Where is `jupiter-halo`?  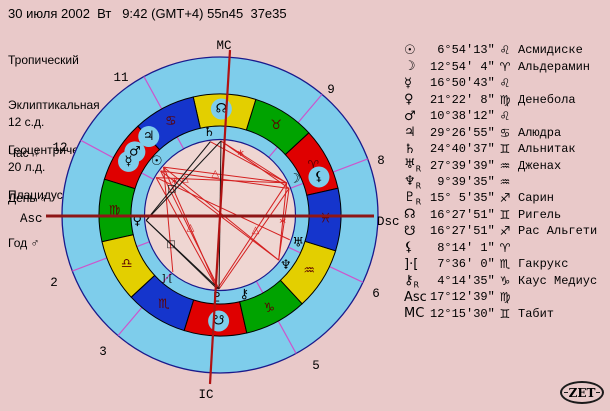
jupiter-halo is located at coordinates (149, 137).